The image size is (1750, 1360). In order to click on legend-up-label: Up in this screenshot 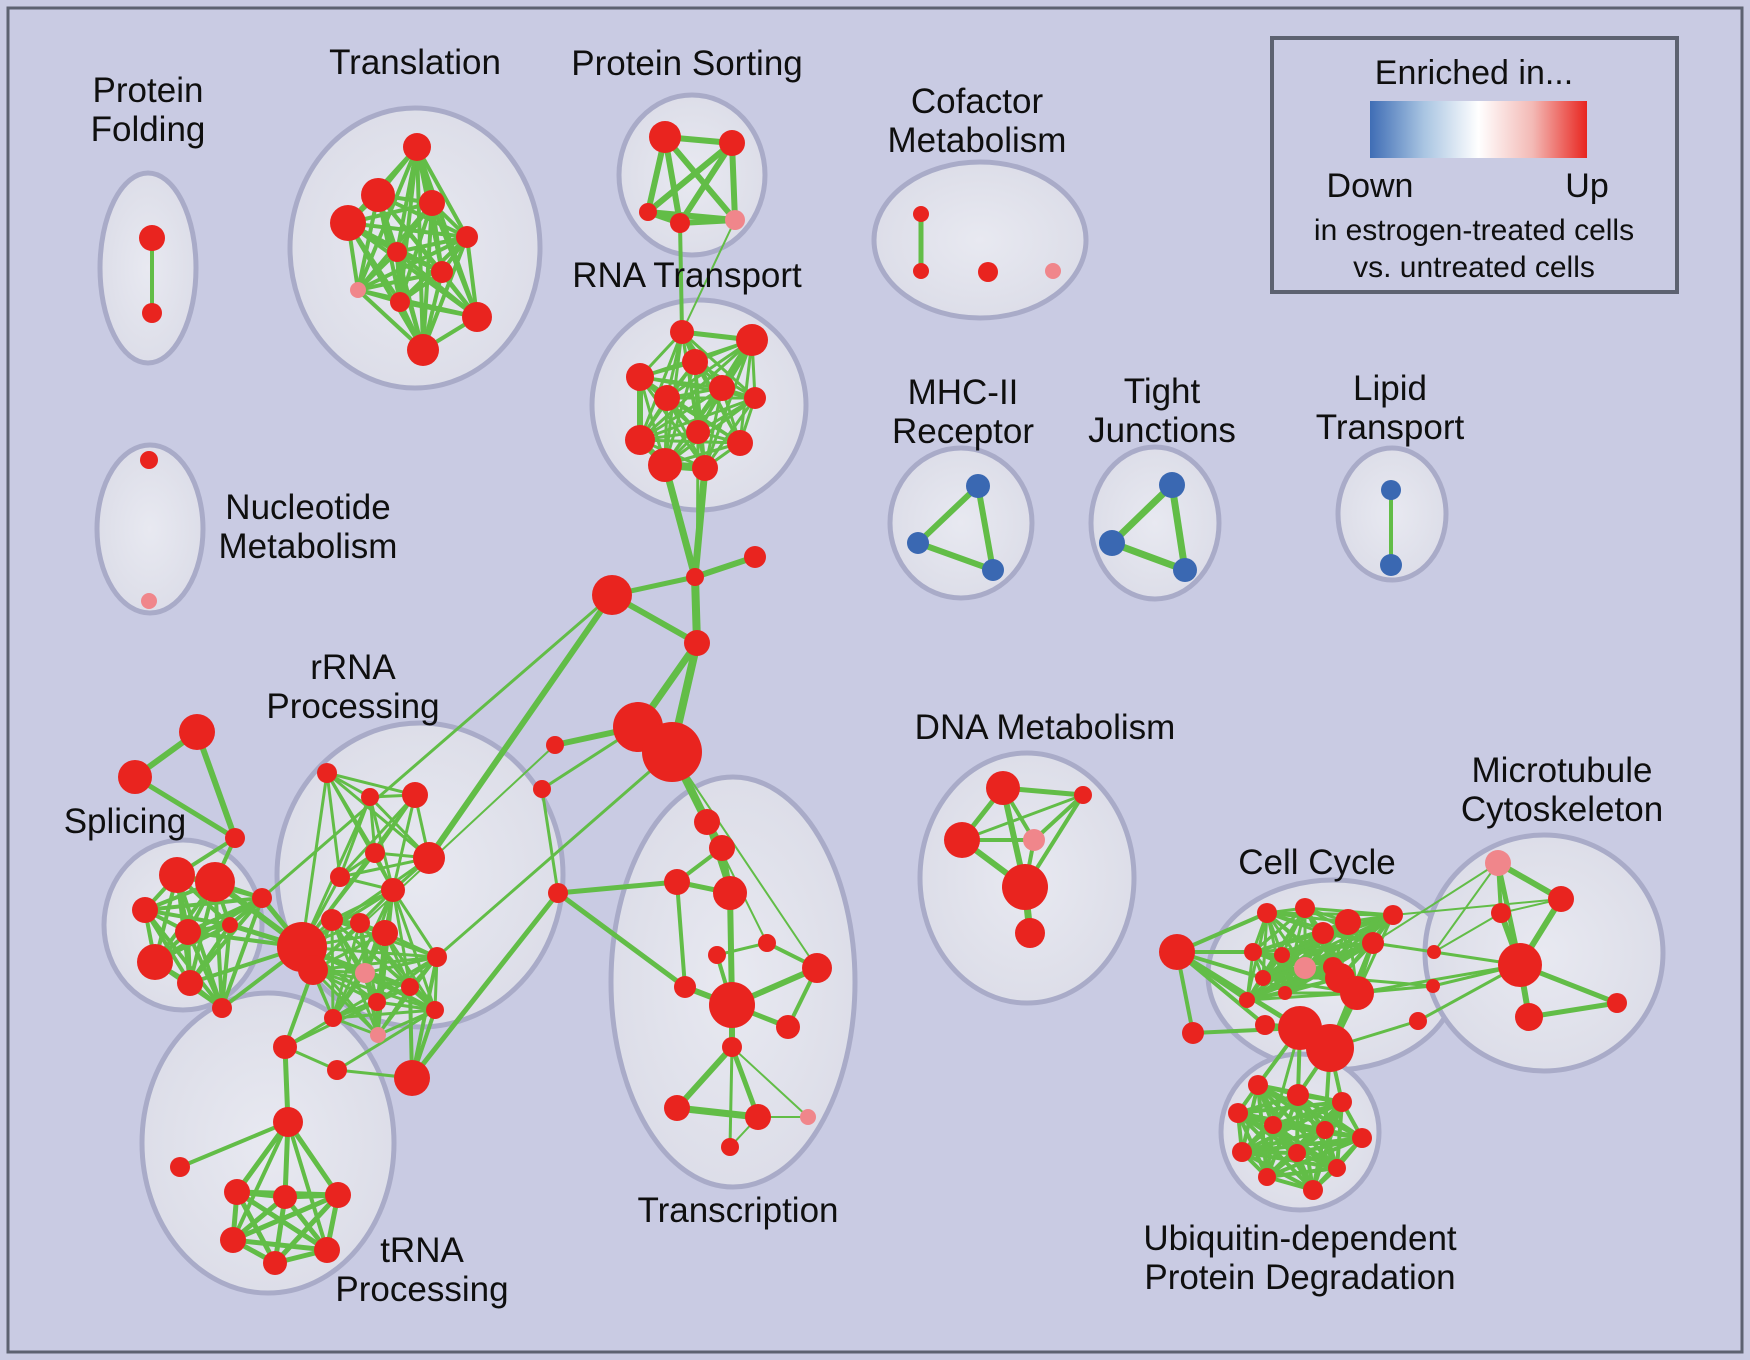, I will do `click(1586, 186)`.